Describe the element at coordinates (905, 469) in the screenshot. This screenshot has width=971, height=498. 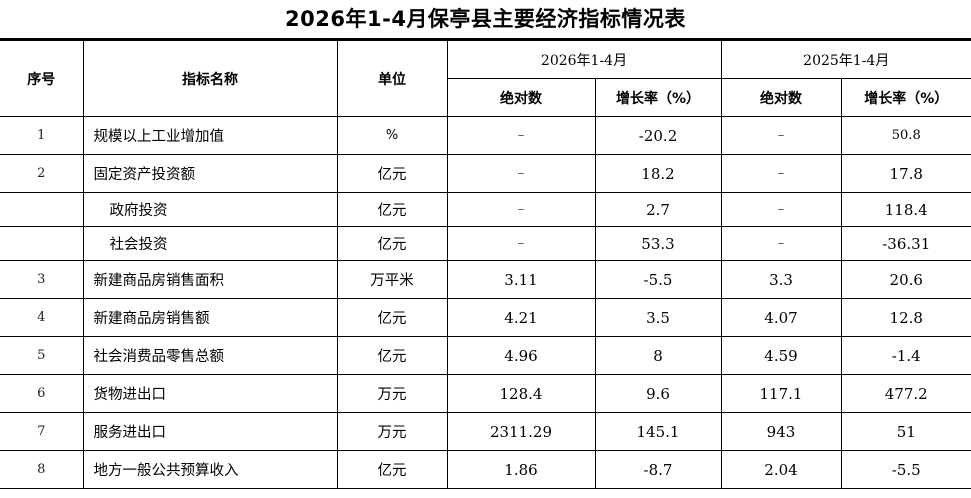
I see `row-prev-growth: -5.5` at that location.